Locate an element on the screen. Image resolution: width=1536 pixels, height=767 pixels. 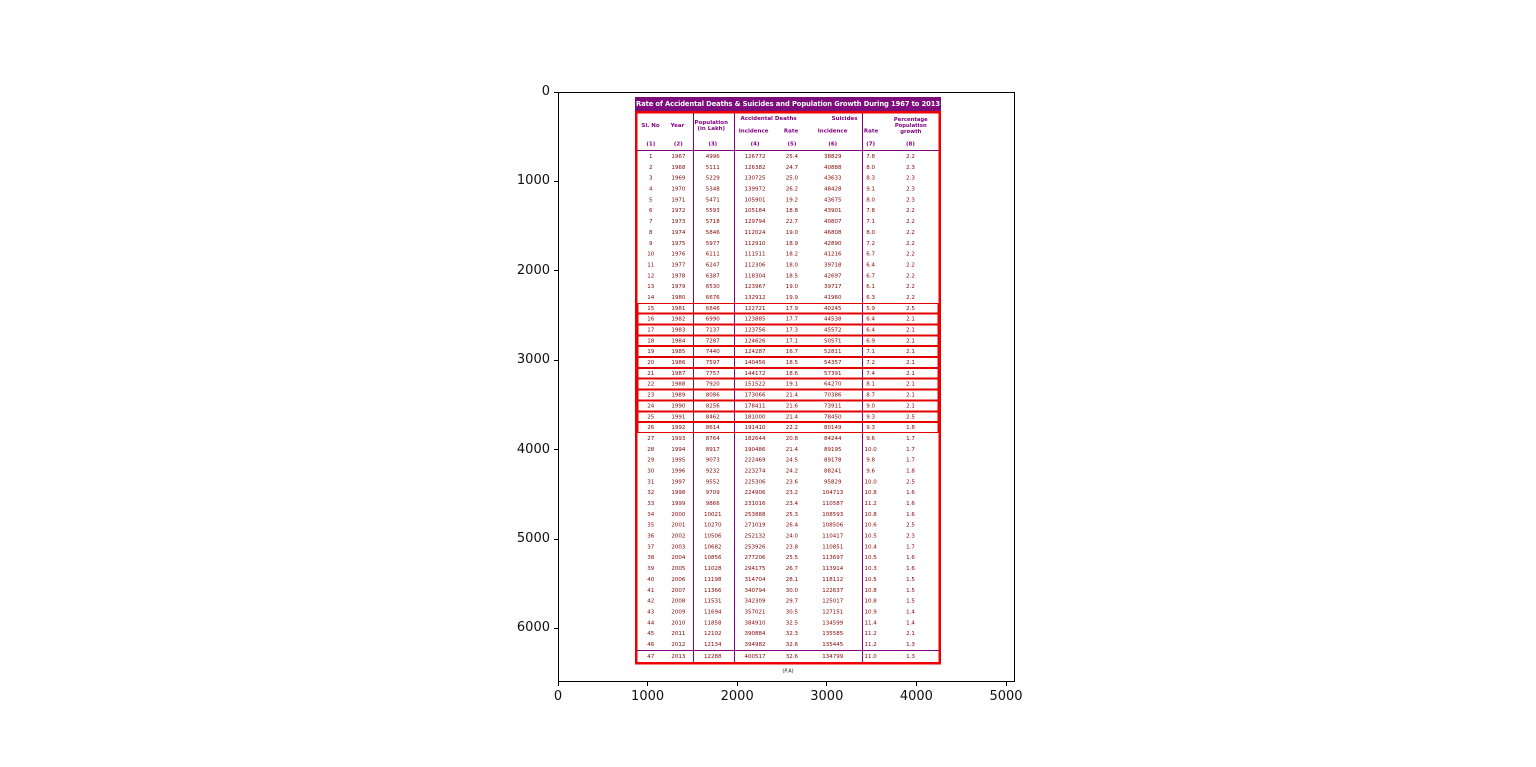
table-cell: 105901 is located at coordinates (755, 199).